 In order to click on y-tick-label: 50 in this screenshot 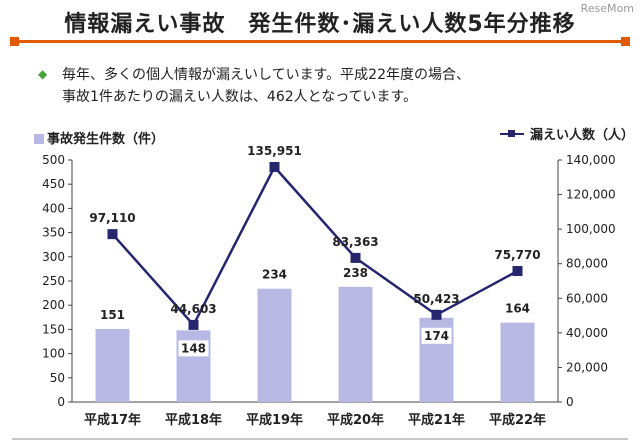, I will do `click(57, 378)`.